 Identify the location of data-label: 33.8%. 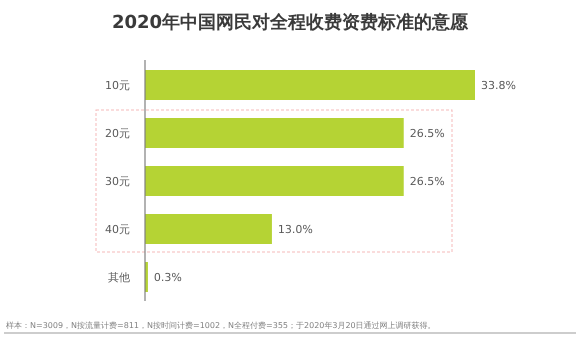
(498, 85).